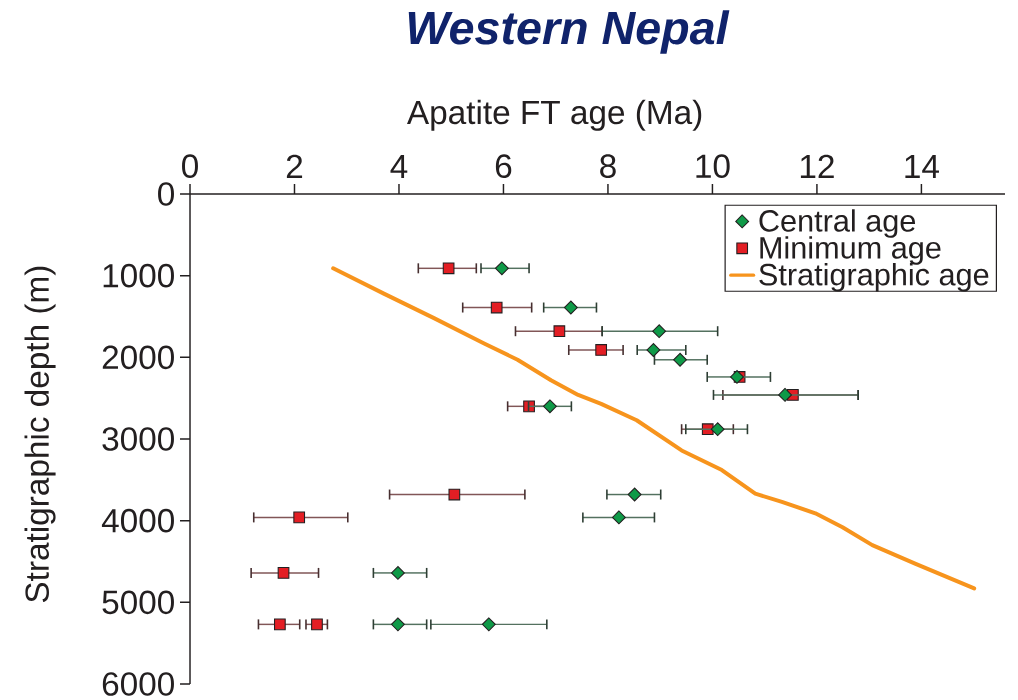 This screenshot has width=1018, height=700. I want to click on x-tick-label: 6, so click(503, 166).